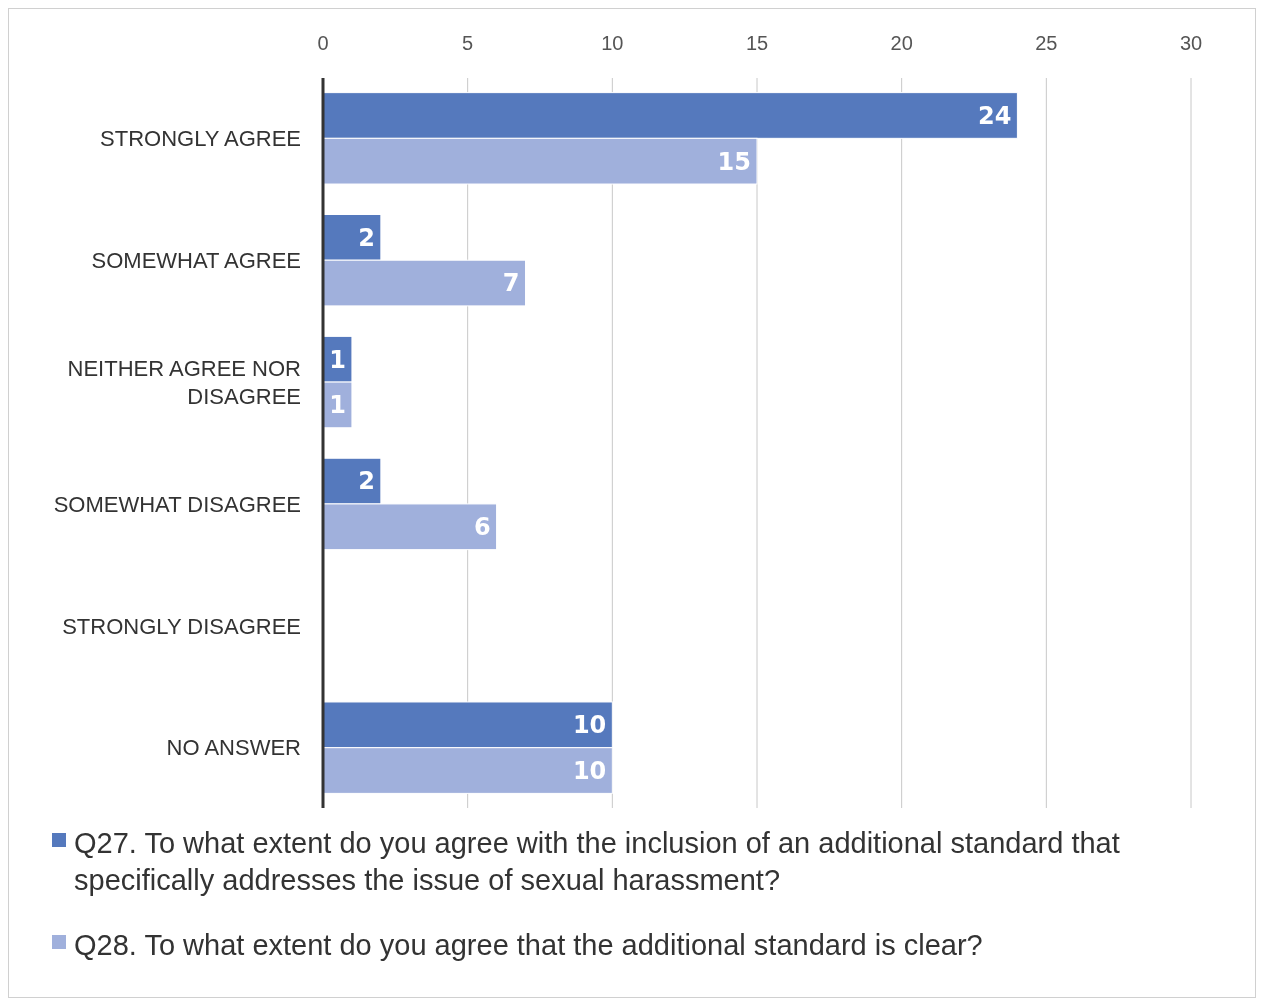 The height and width of the screenshot is (1003, 1264). Describe the element at coordinates (757, 43) in the screenshot. I see `x-tick-label: 15` at that location.